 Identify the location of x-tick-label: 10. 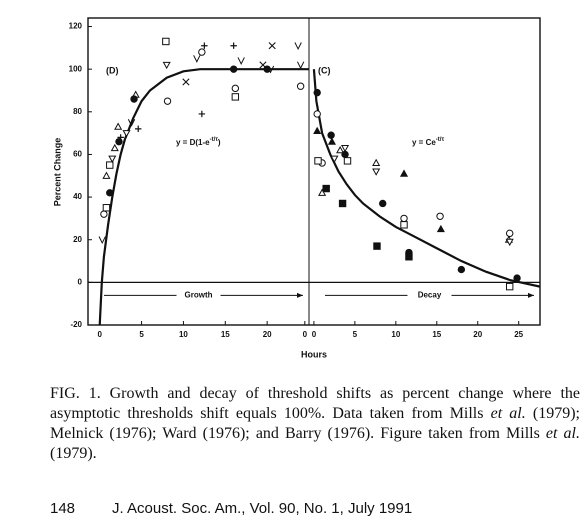
(395, 334).